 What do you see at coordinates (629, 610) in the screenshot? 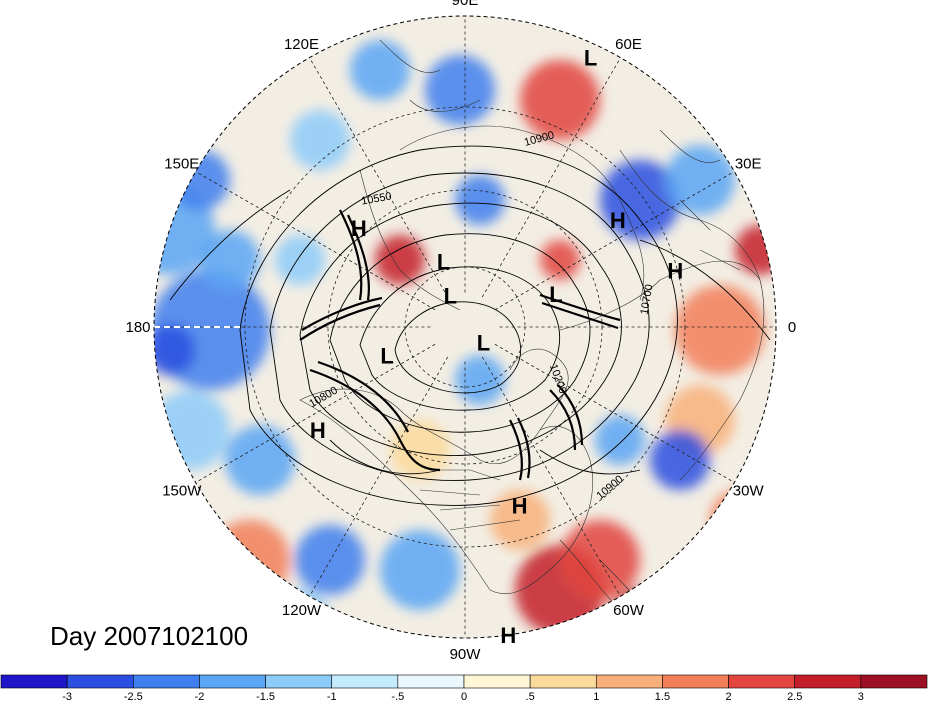
I see `longitude-label: 60W` at bounding box center [629, 610].